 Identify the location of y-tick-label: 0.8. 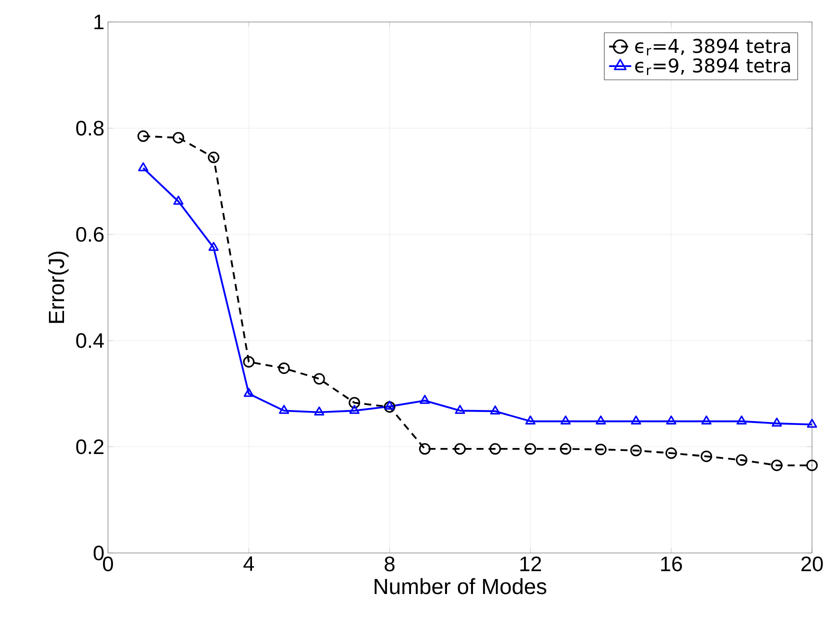
(90, 128).